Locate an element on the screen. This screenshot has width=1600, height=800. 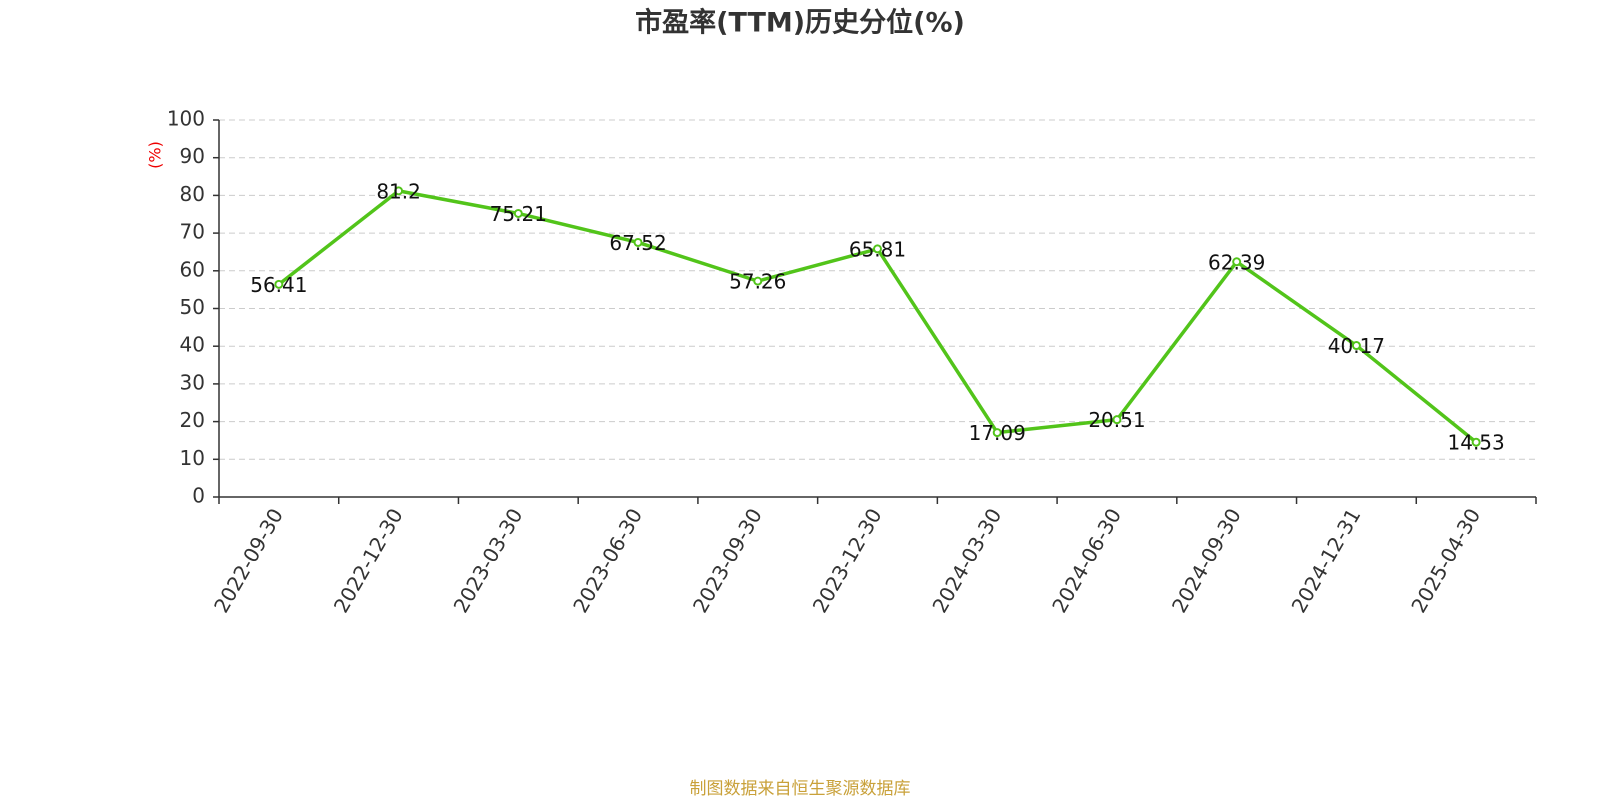
y-tick-label: 40 is located at coordinates (192, 345).